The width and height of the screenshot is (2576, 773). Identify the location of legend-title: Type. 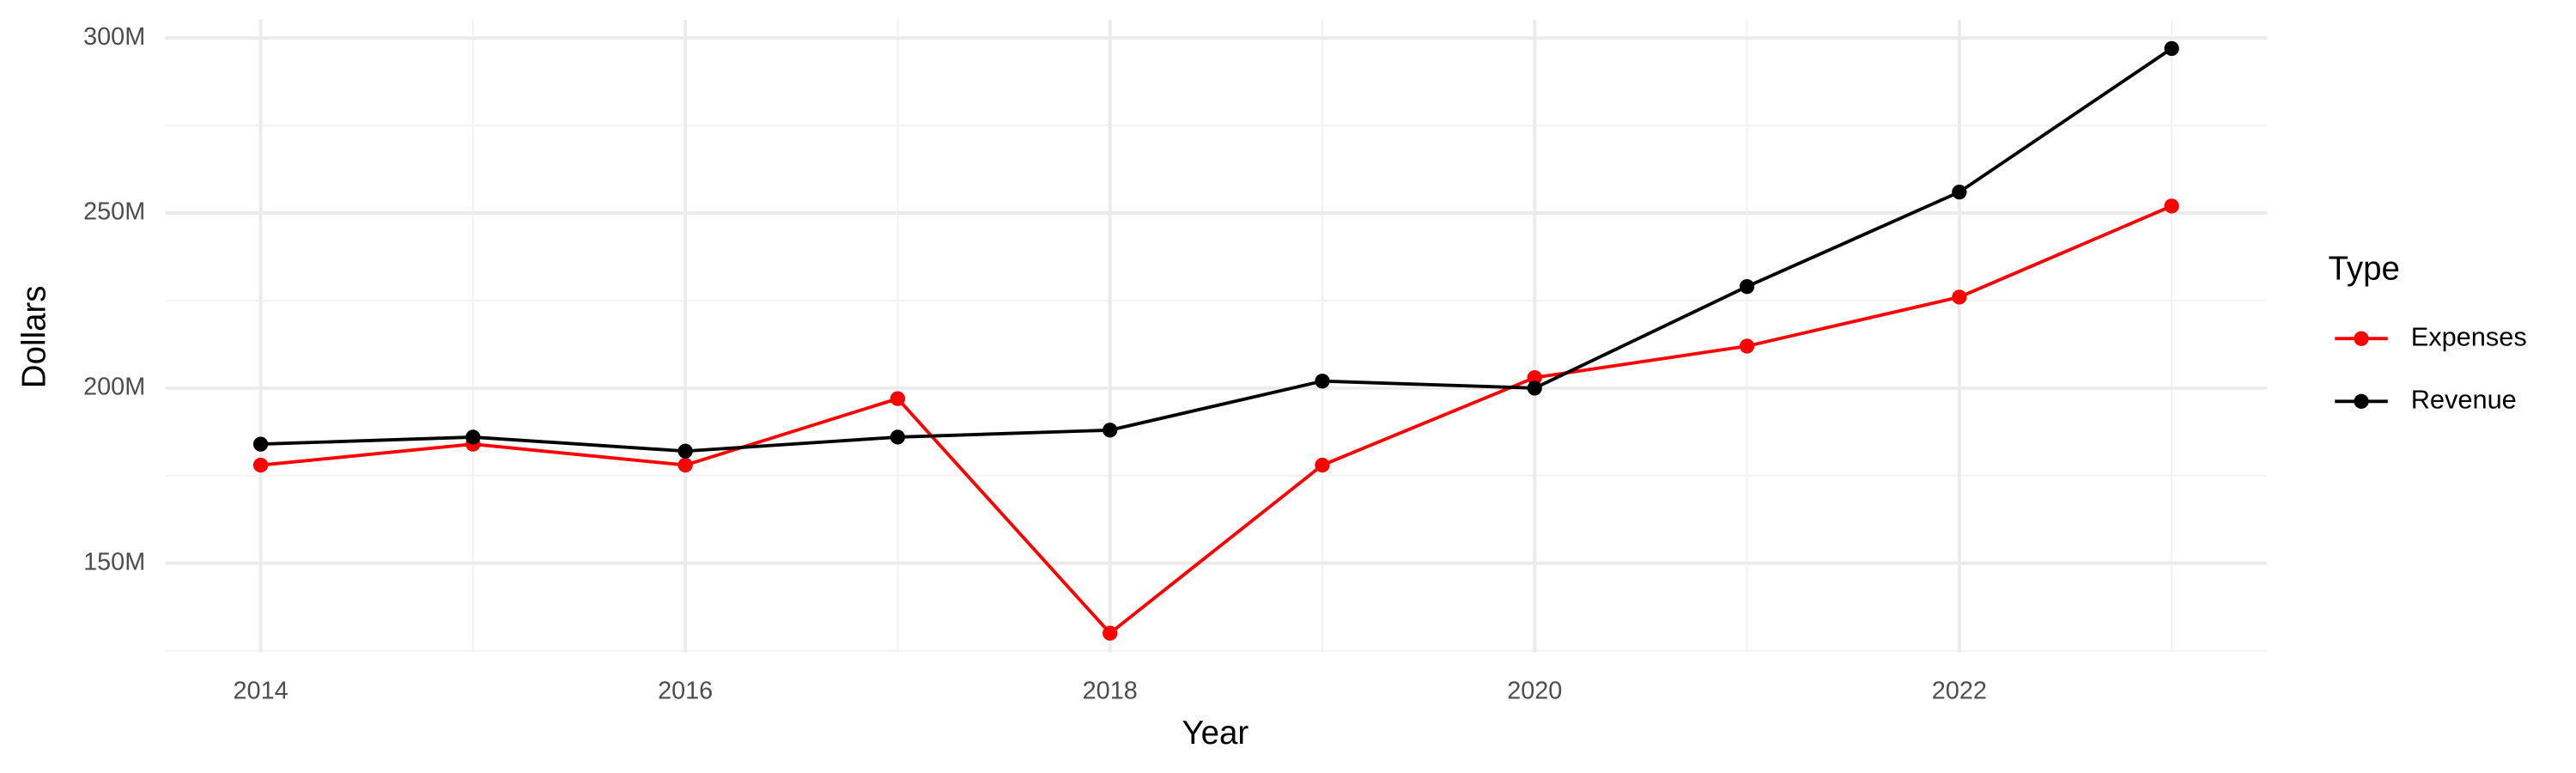
(2364, 269).